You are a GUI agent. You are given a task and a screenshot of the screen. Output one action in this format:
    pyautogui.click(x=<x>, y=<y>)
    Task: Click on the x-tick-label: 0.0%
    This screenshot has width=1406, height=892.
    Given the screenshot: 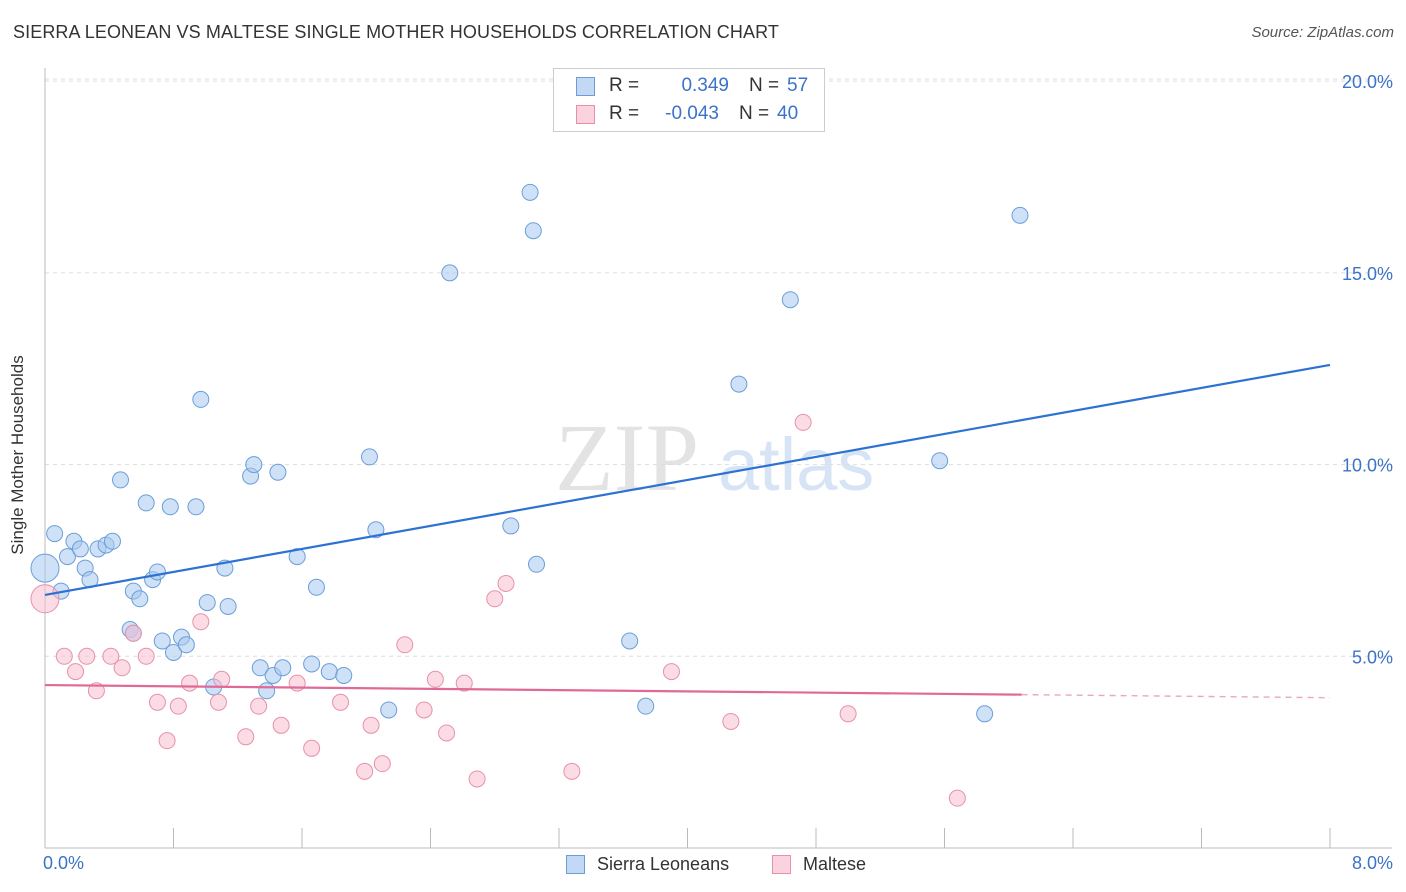 What is the action you would take?
    pyautogui.click(x=63, y=863)
    